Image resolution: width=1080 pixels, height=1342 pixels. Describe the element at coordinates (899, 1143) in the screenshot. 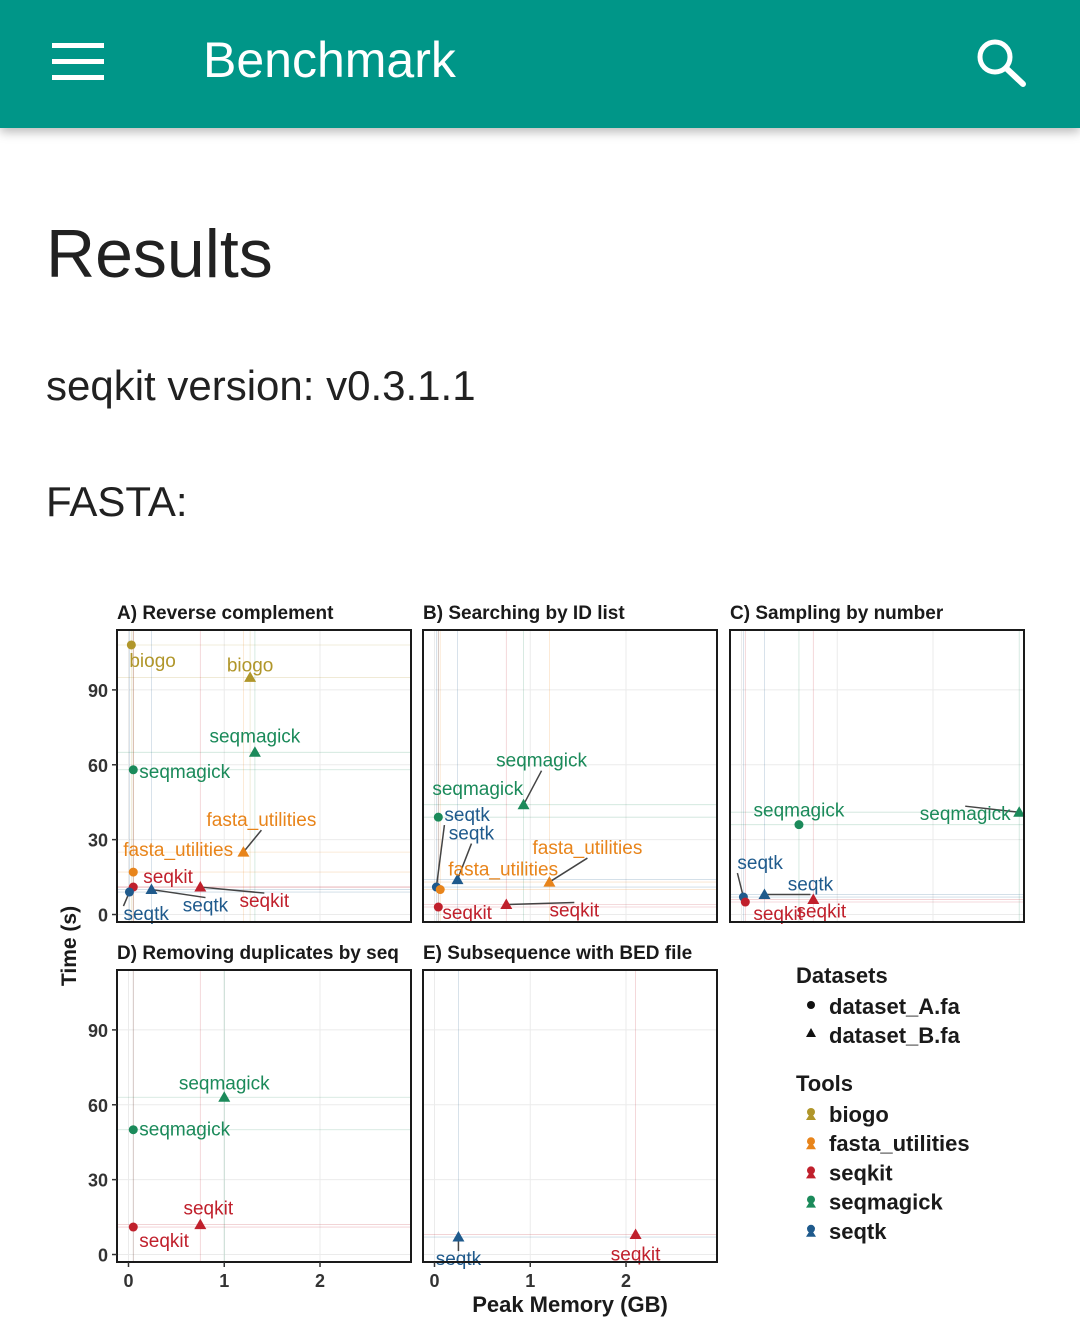

I see `legend-tool-label: fasta_utilities` at that location.